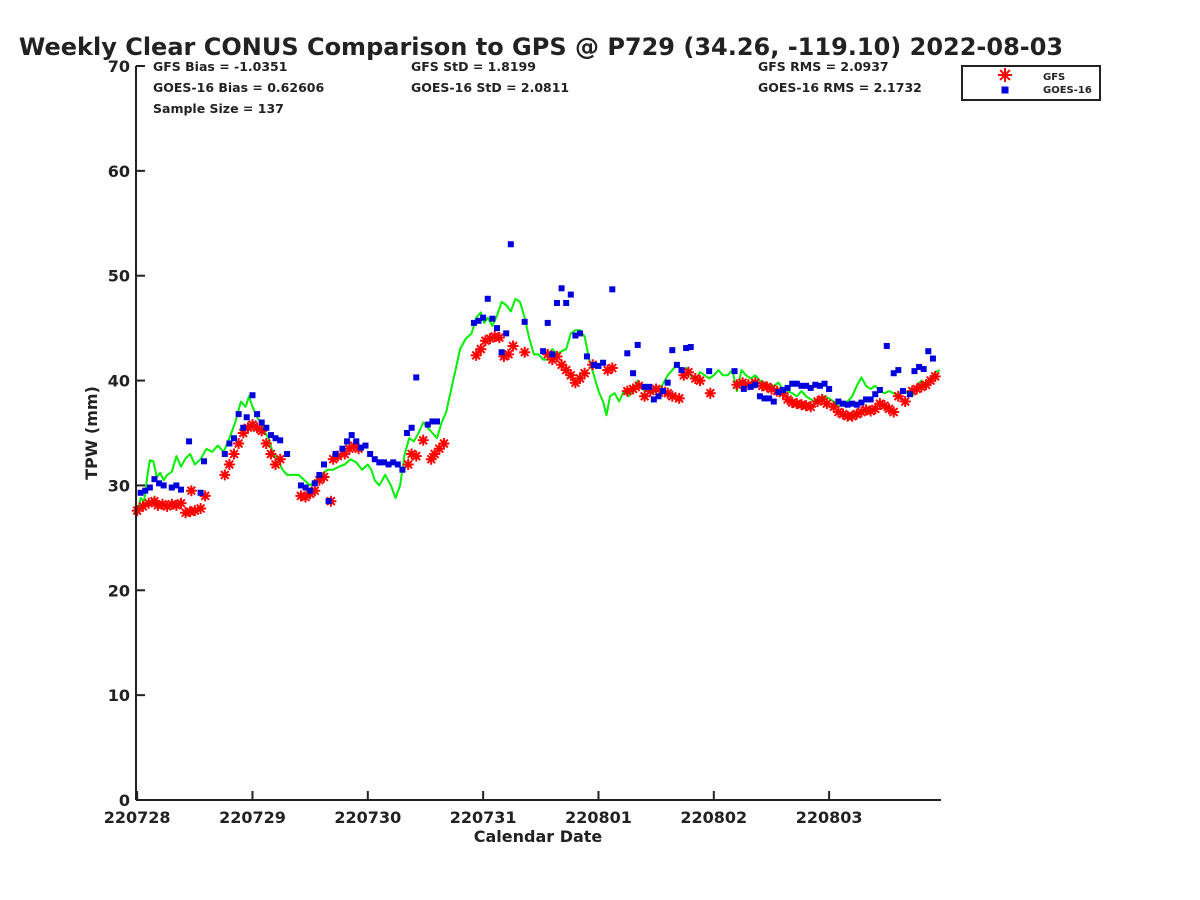 This screenshot has height=900, width=1200. I want to click on x-tick-label: 220729, so click(252, 817).